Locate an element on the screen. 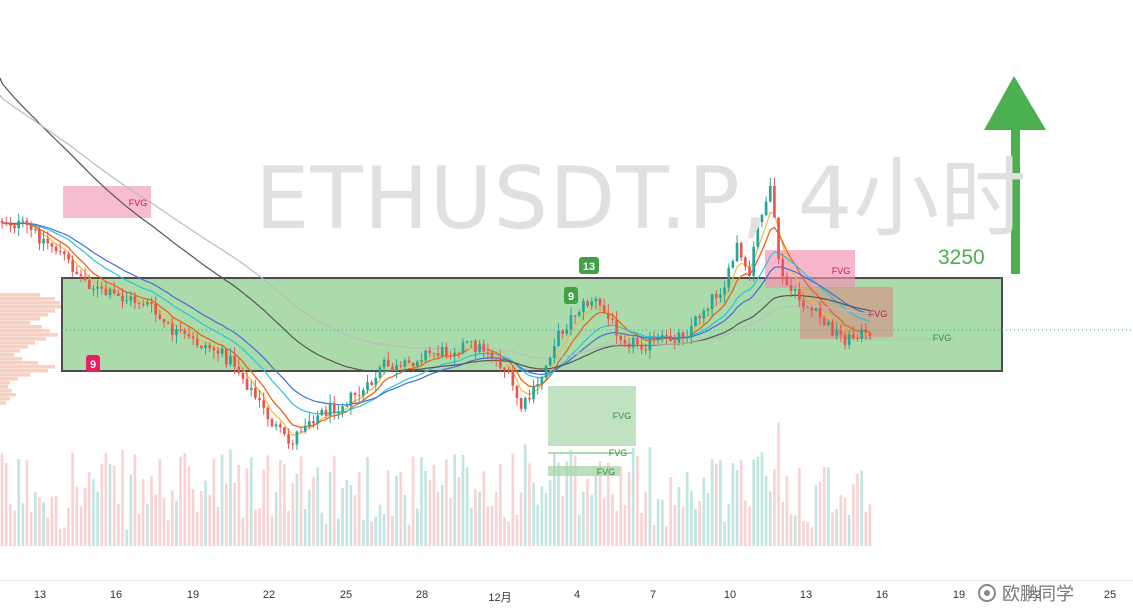 Image resolution: width=1133 pixels, height=616 pixels. x-tick-label: 10 is located at coordinates (730, 595).